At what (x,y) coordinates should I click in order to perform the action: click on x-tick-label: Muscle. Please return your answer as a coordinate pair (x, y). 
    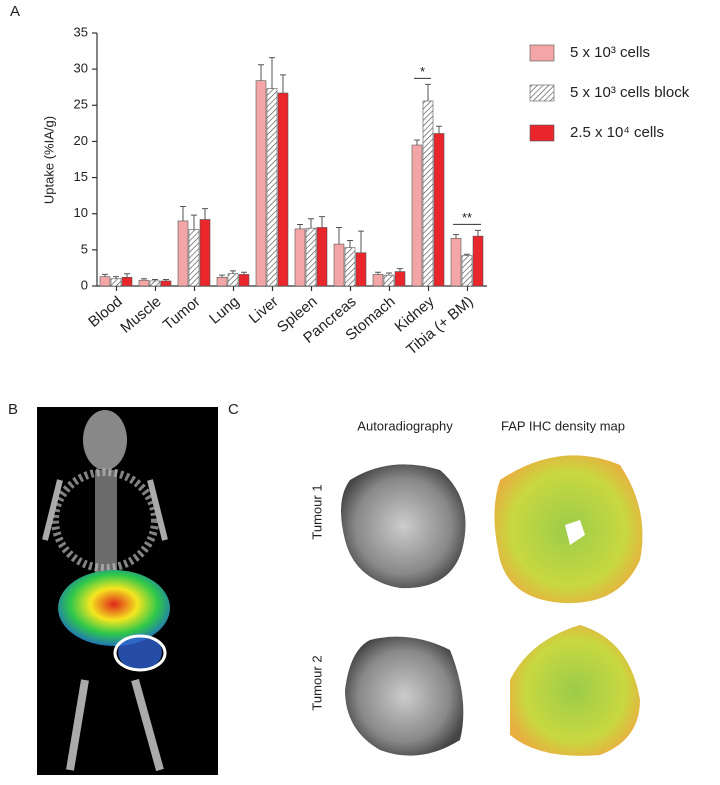
    Looking at the image, I should click on (140, 315).